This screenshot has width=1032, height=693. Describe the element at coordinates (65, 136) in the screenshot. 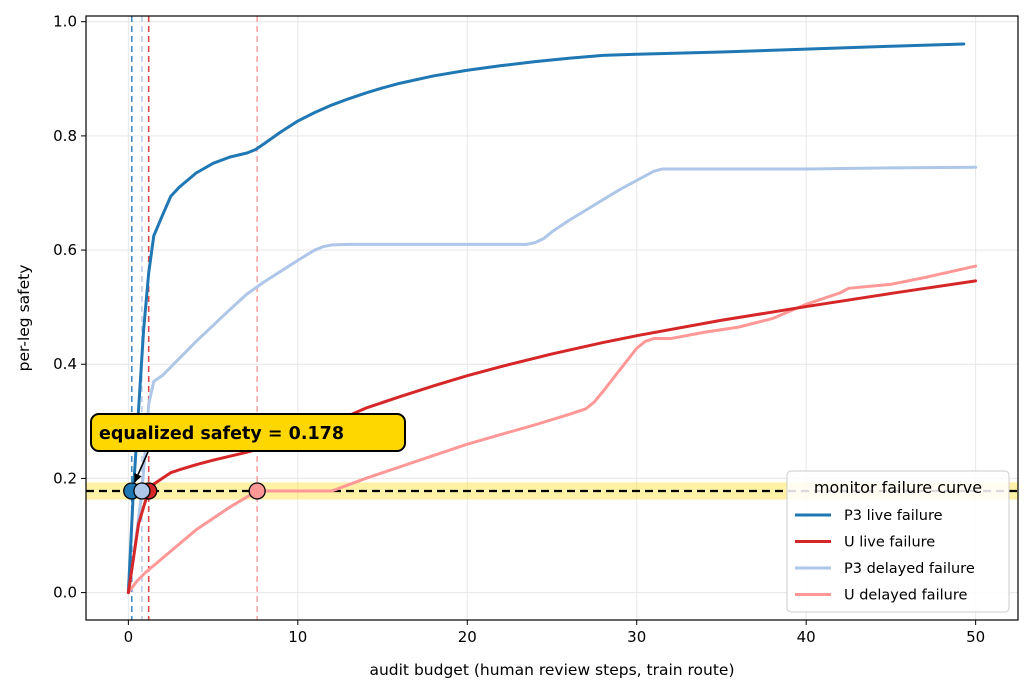

I see `y-tick-label: 0.8` at that location.